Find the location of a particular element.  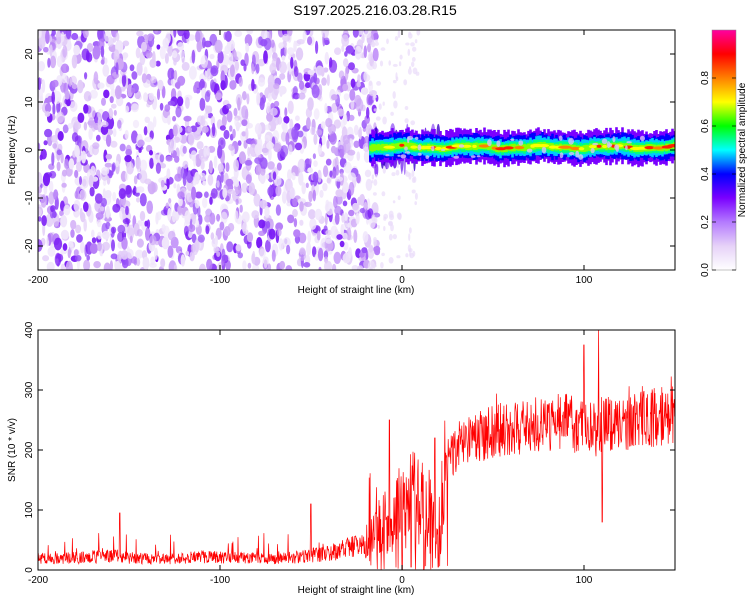

heatmap-hotspot is located at coordinates (605, 146).